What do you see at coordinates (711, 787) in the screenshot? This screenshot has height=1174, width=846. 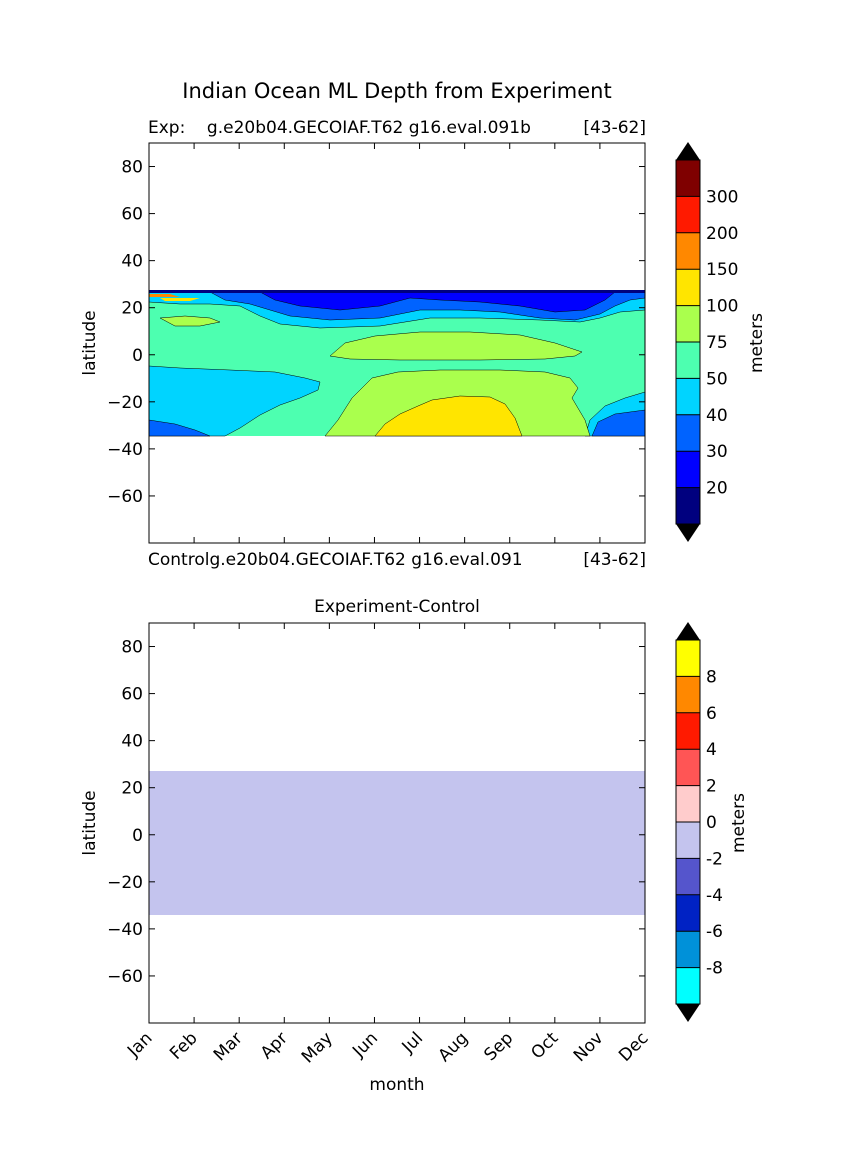 I see `colorbar-tick-label: 2` at bounding box center [711, 787].